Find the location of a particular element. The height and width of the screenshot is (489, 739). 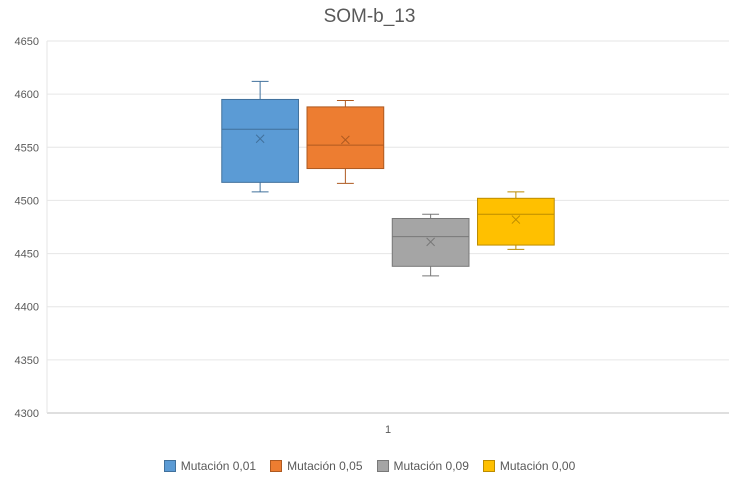

y-tick-label: 4600 is located at coordinates (27, 95).